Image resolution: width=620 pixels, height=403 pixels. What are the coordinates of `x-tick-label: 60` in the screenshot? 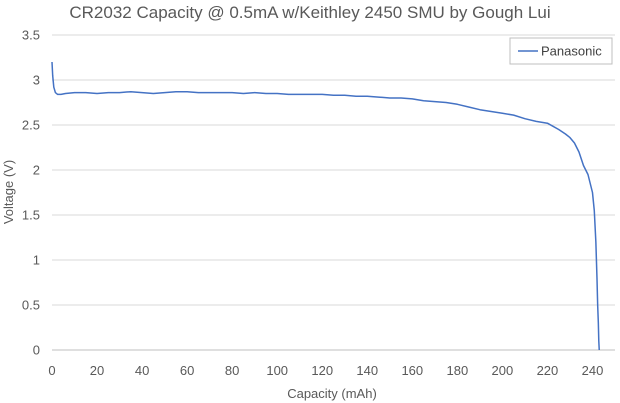 It's located at (187, 370).